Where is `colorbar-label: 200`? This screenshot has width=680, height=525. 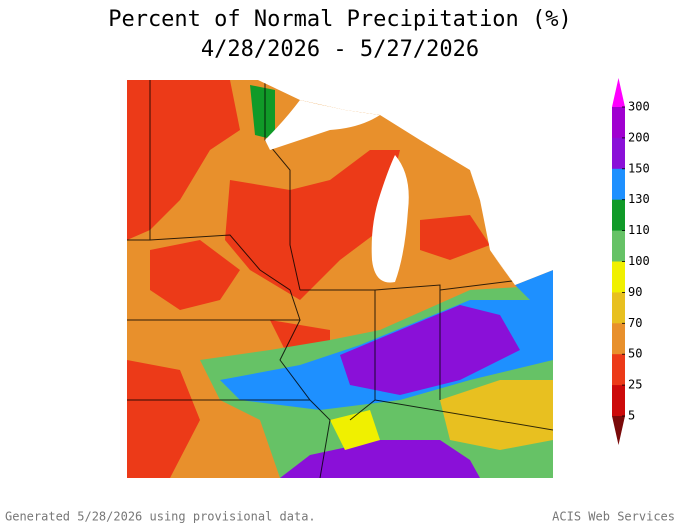 colorbar-label: 200 is located at coordinates (639, 137).